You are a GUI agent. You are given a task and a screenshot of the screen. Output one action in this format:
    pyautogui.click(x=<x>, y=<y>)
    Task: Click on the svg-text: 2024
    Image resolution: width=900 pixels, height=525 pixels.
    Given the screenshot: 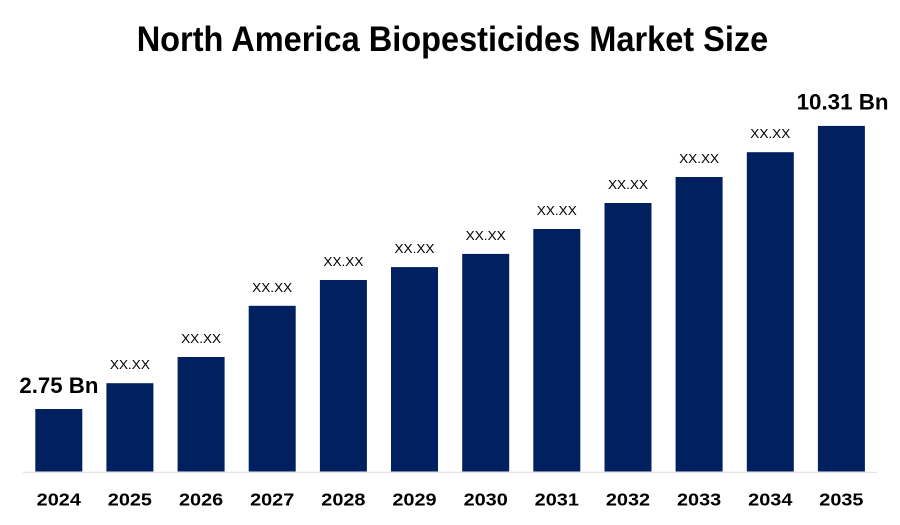 What is the action you would take?
    pyautogui.click(x=59, y=500)
    